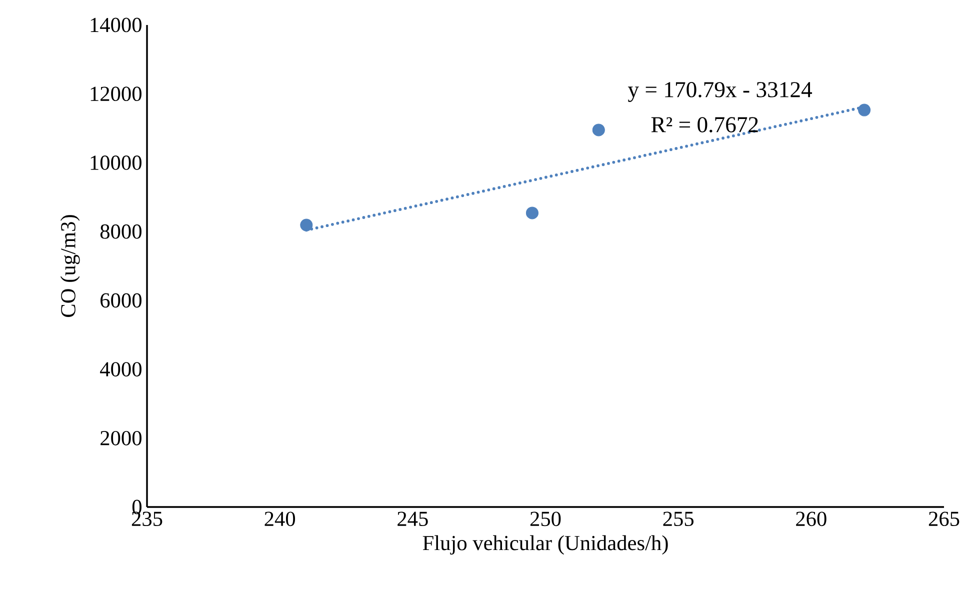 The width and height of the screenshot is (967, 598). I want to click on y-tick-label: 10000, so click(116, 163).